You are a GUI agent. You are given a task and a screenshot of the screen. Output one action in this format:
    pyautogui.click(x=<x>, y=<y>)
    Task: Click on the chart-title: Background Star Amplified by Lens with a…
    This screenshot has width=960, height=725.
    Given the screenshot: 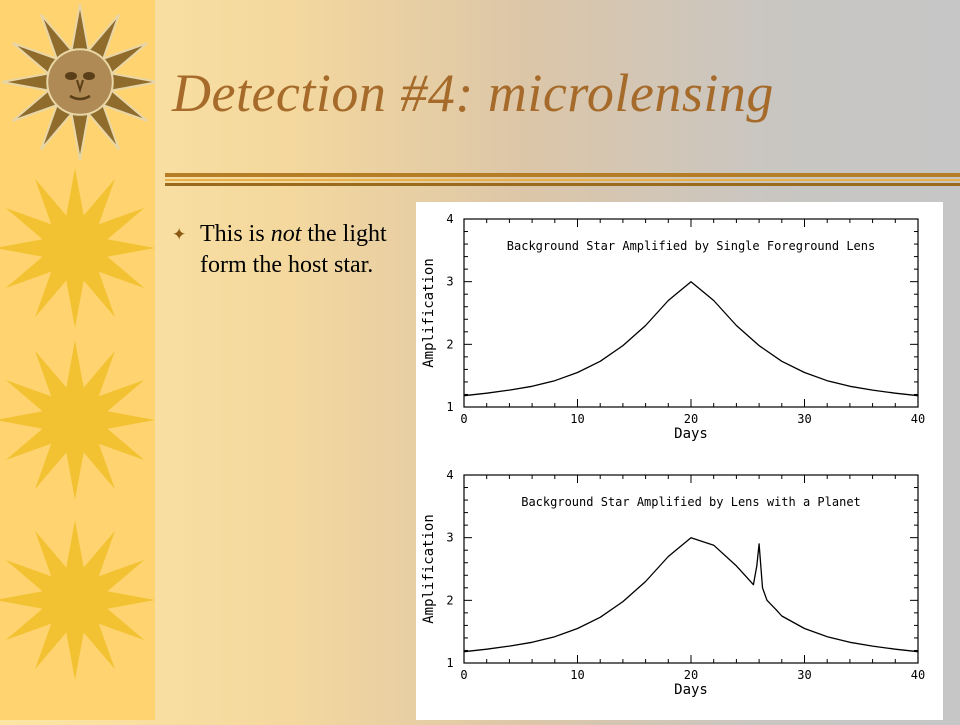 What is the action you would take?
    pyautogui.click(x=691, y=502)
    